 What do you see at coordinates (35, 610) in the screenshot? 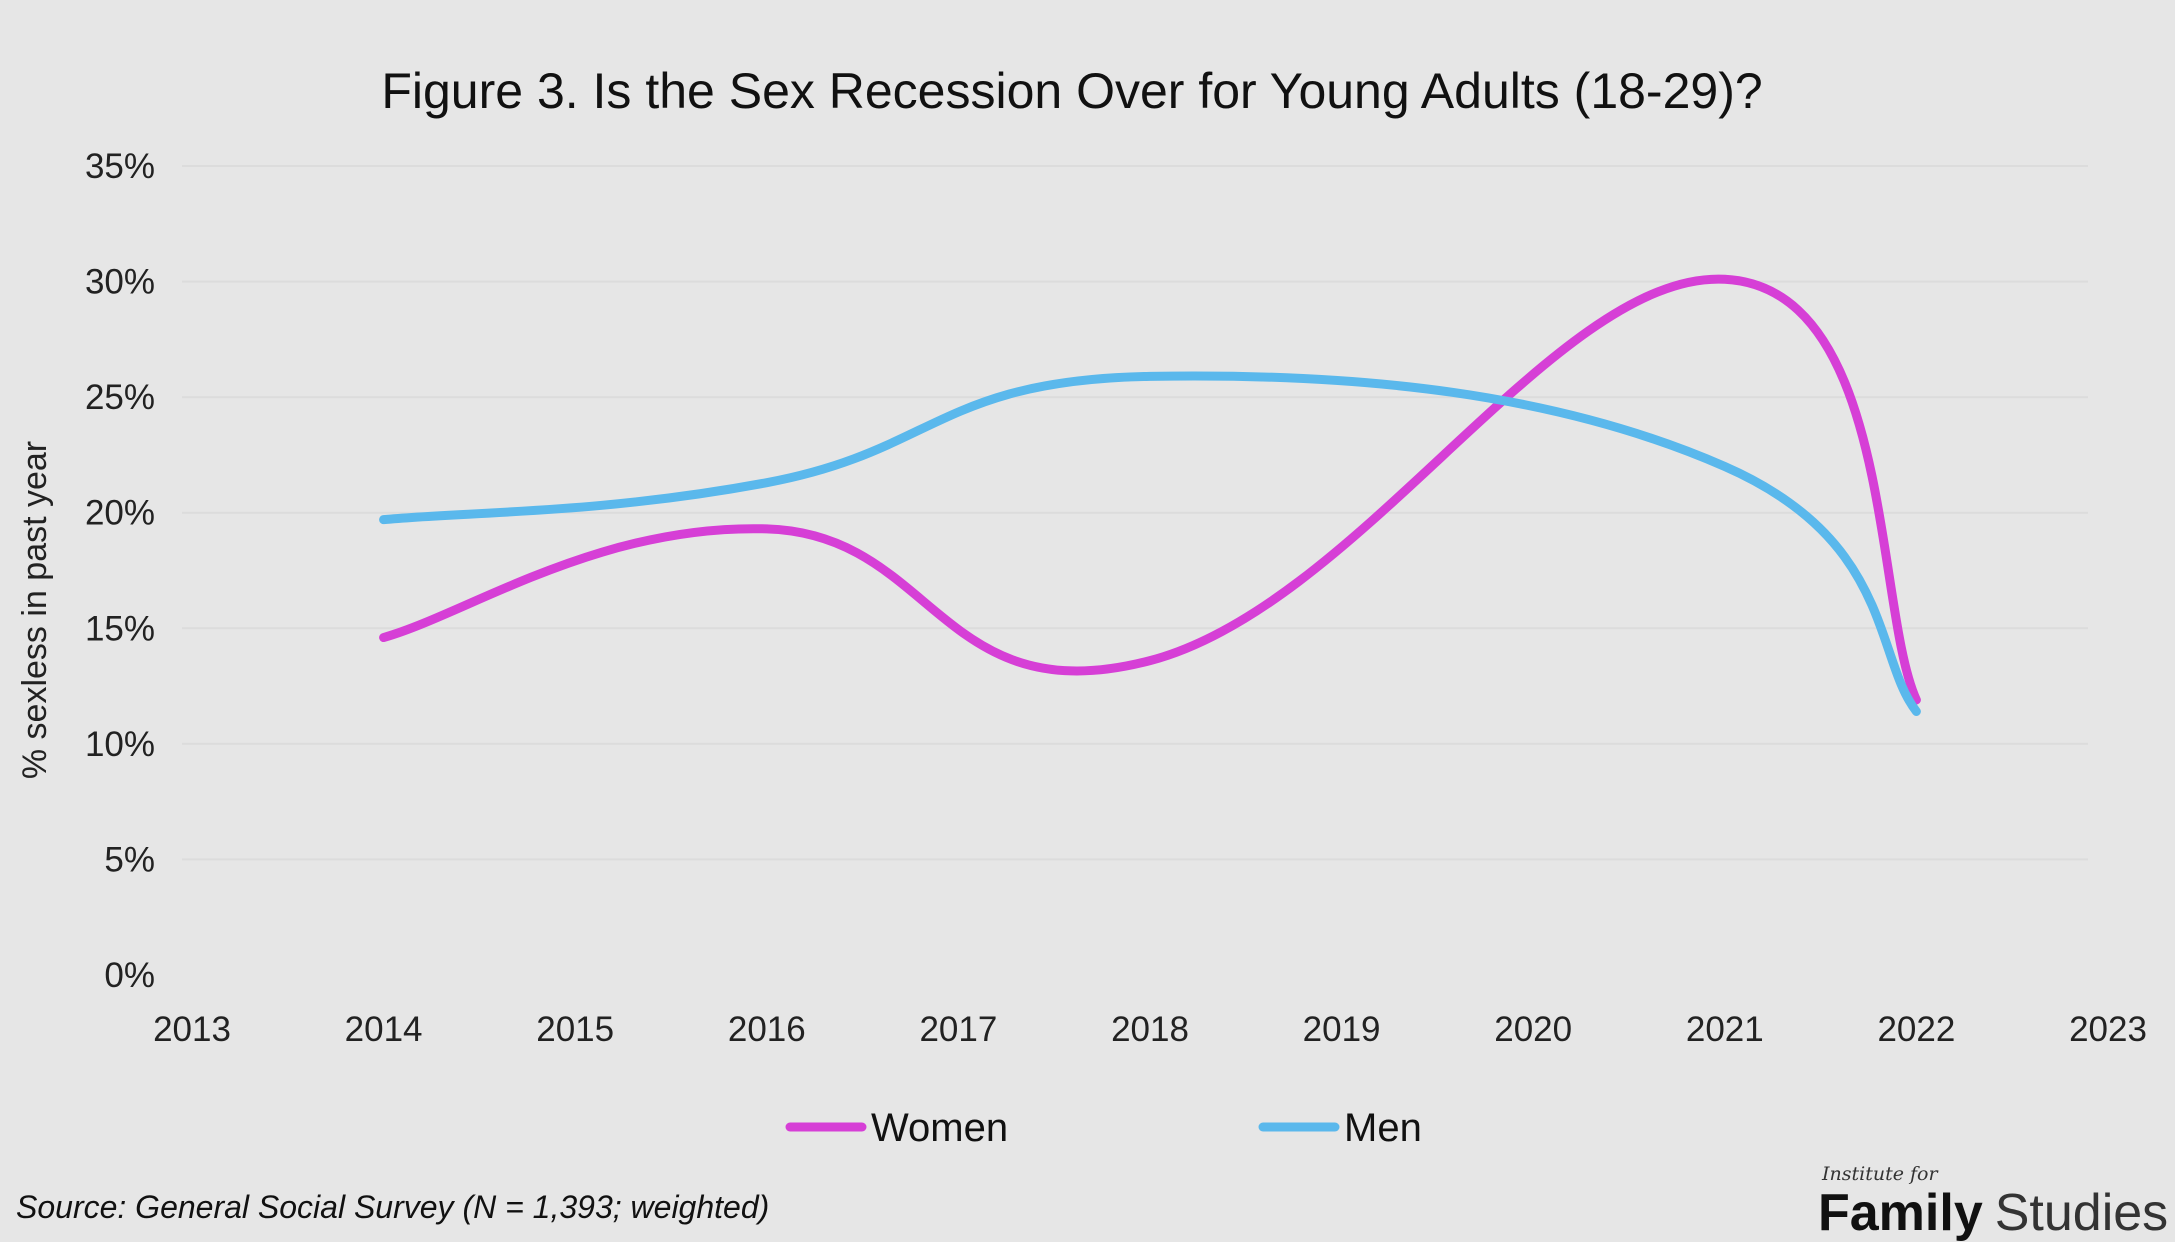
I see `y-axis-label: % sexless in past year` at bounding box center [35, 610].